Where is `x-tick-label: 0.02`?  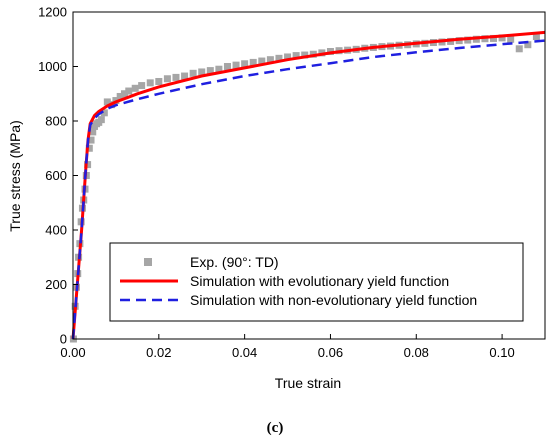
x-tick-label: 0.02 is located at coordinates (158, 352).